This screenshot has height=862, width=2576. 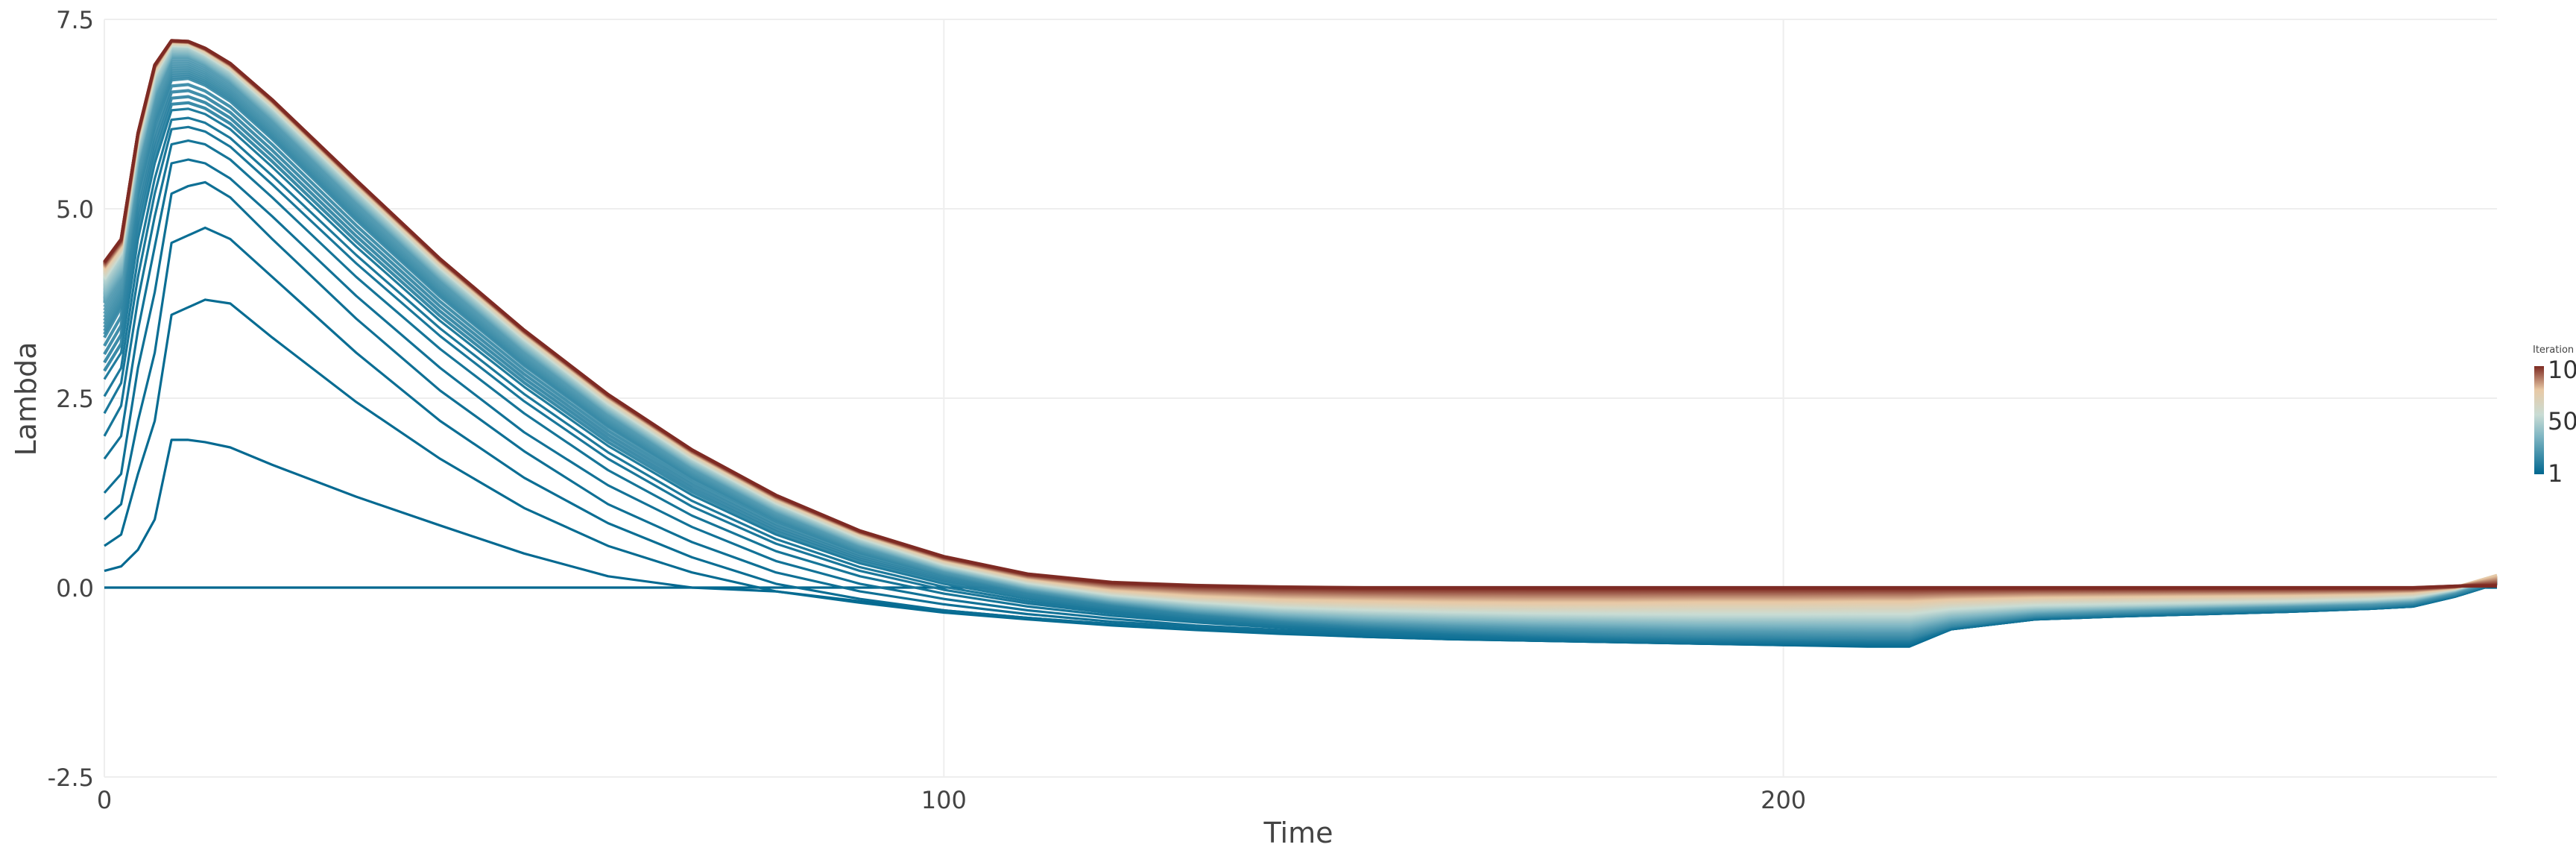 I want to click on y-axis-title: Lambda, so click(x=26, y=399).